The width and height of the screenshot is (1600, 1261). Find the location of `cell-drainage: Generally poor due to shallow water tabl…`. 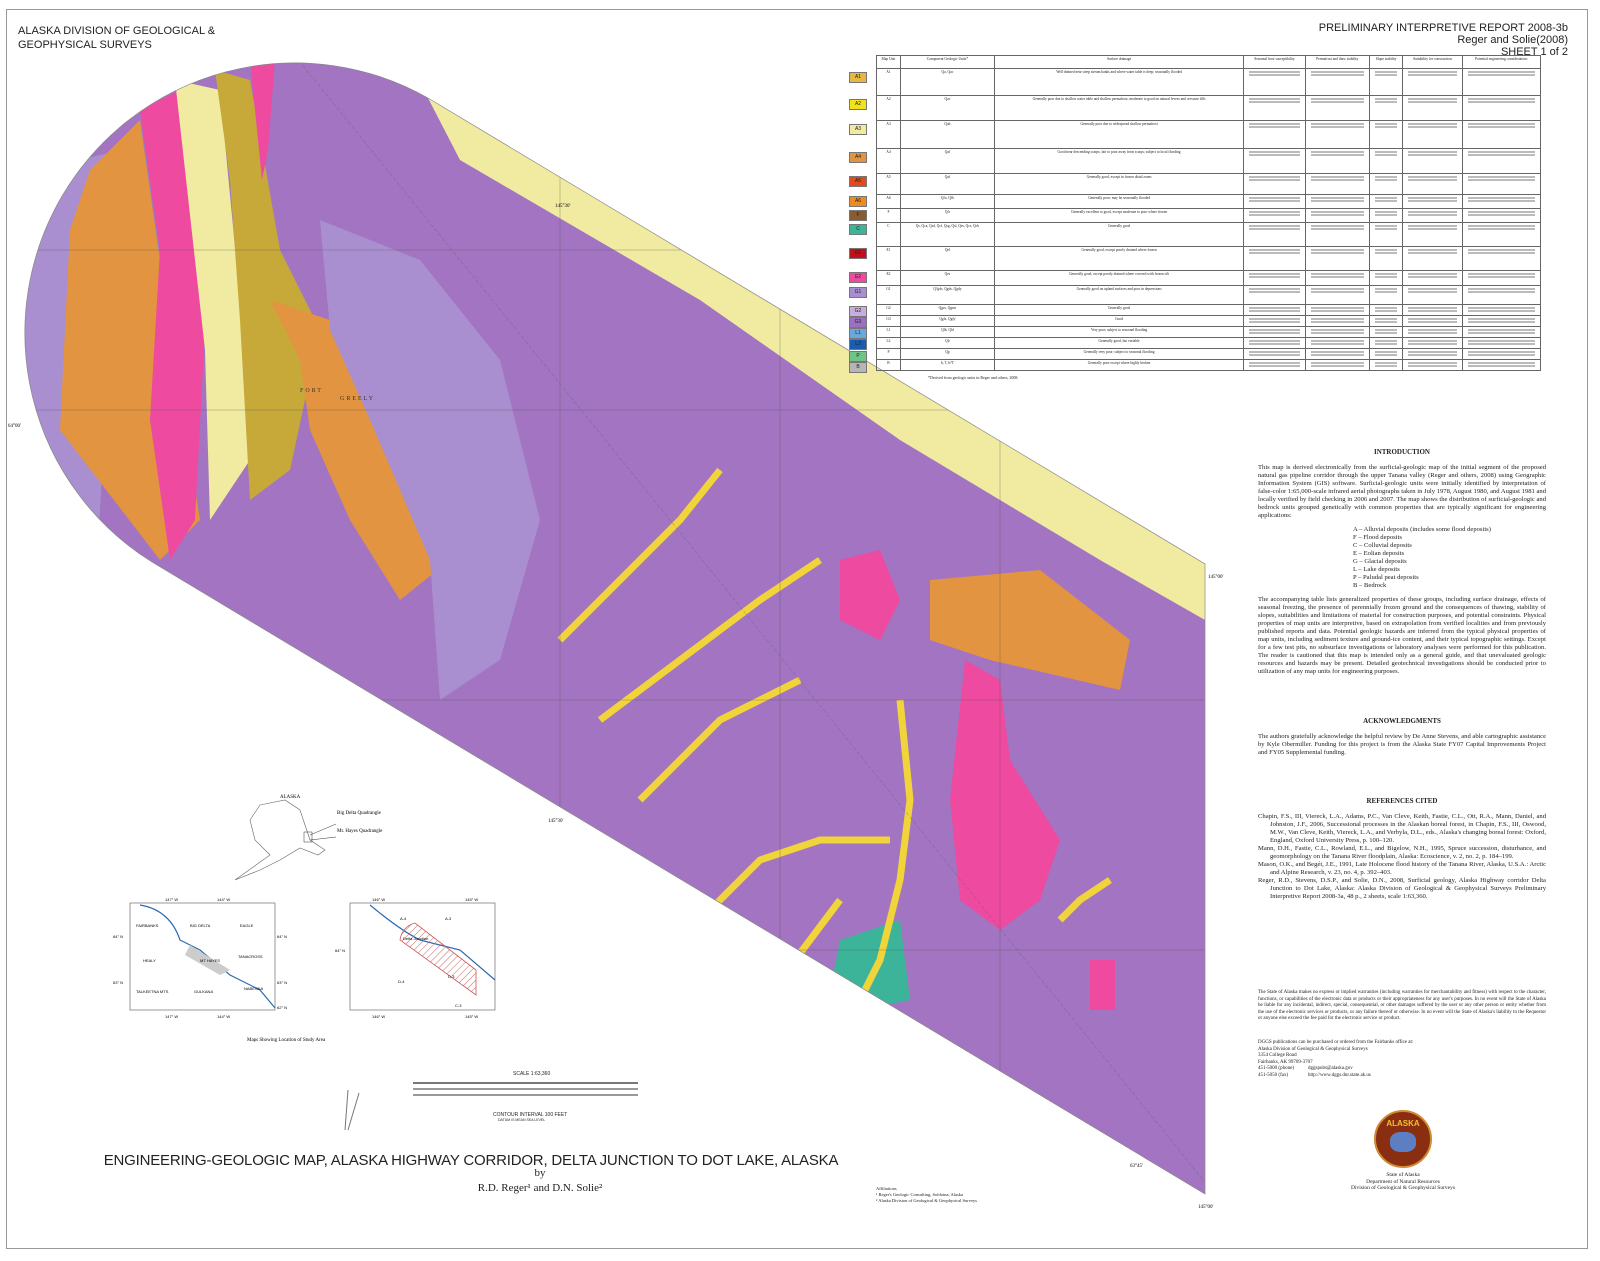

cell-drainage: Generally poor due to shallow water tabl… is located at coordinates (1119, 108).